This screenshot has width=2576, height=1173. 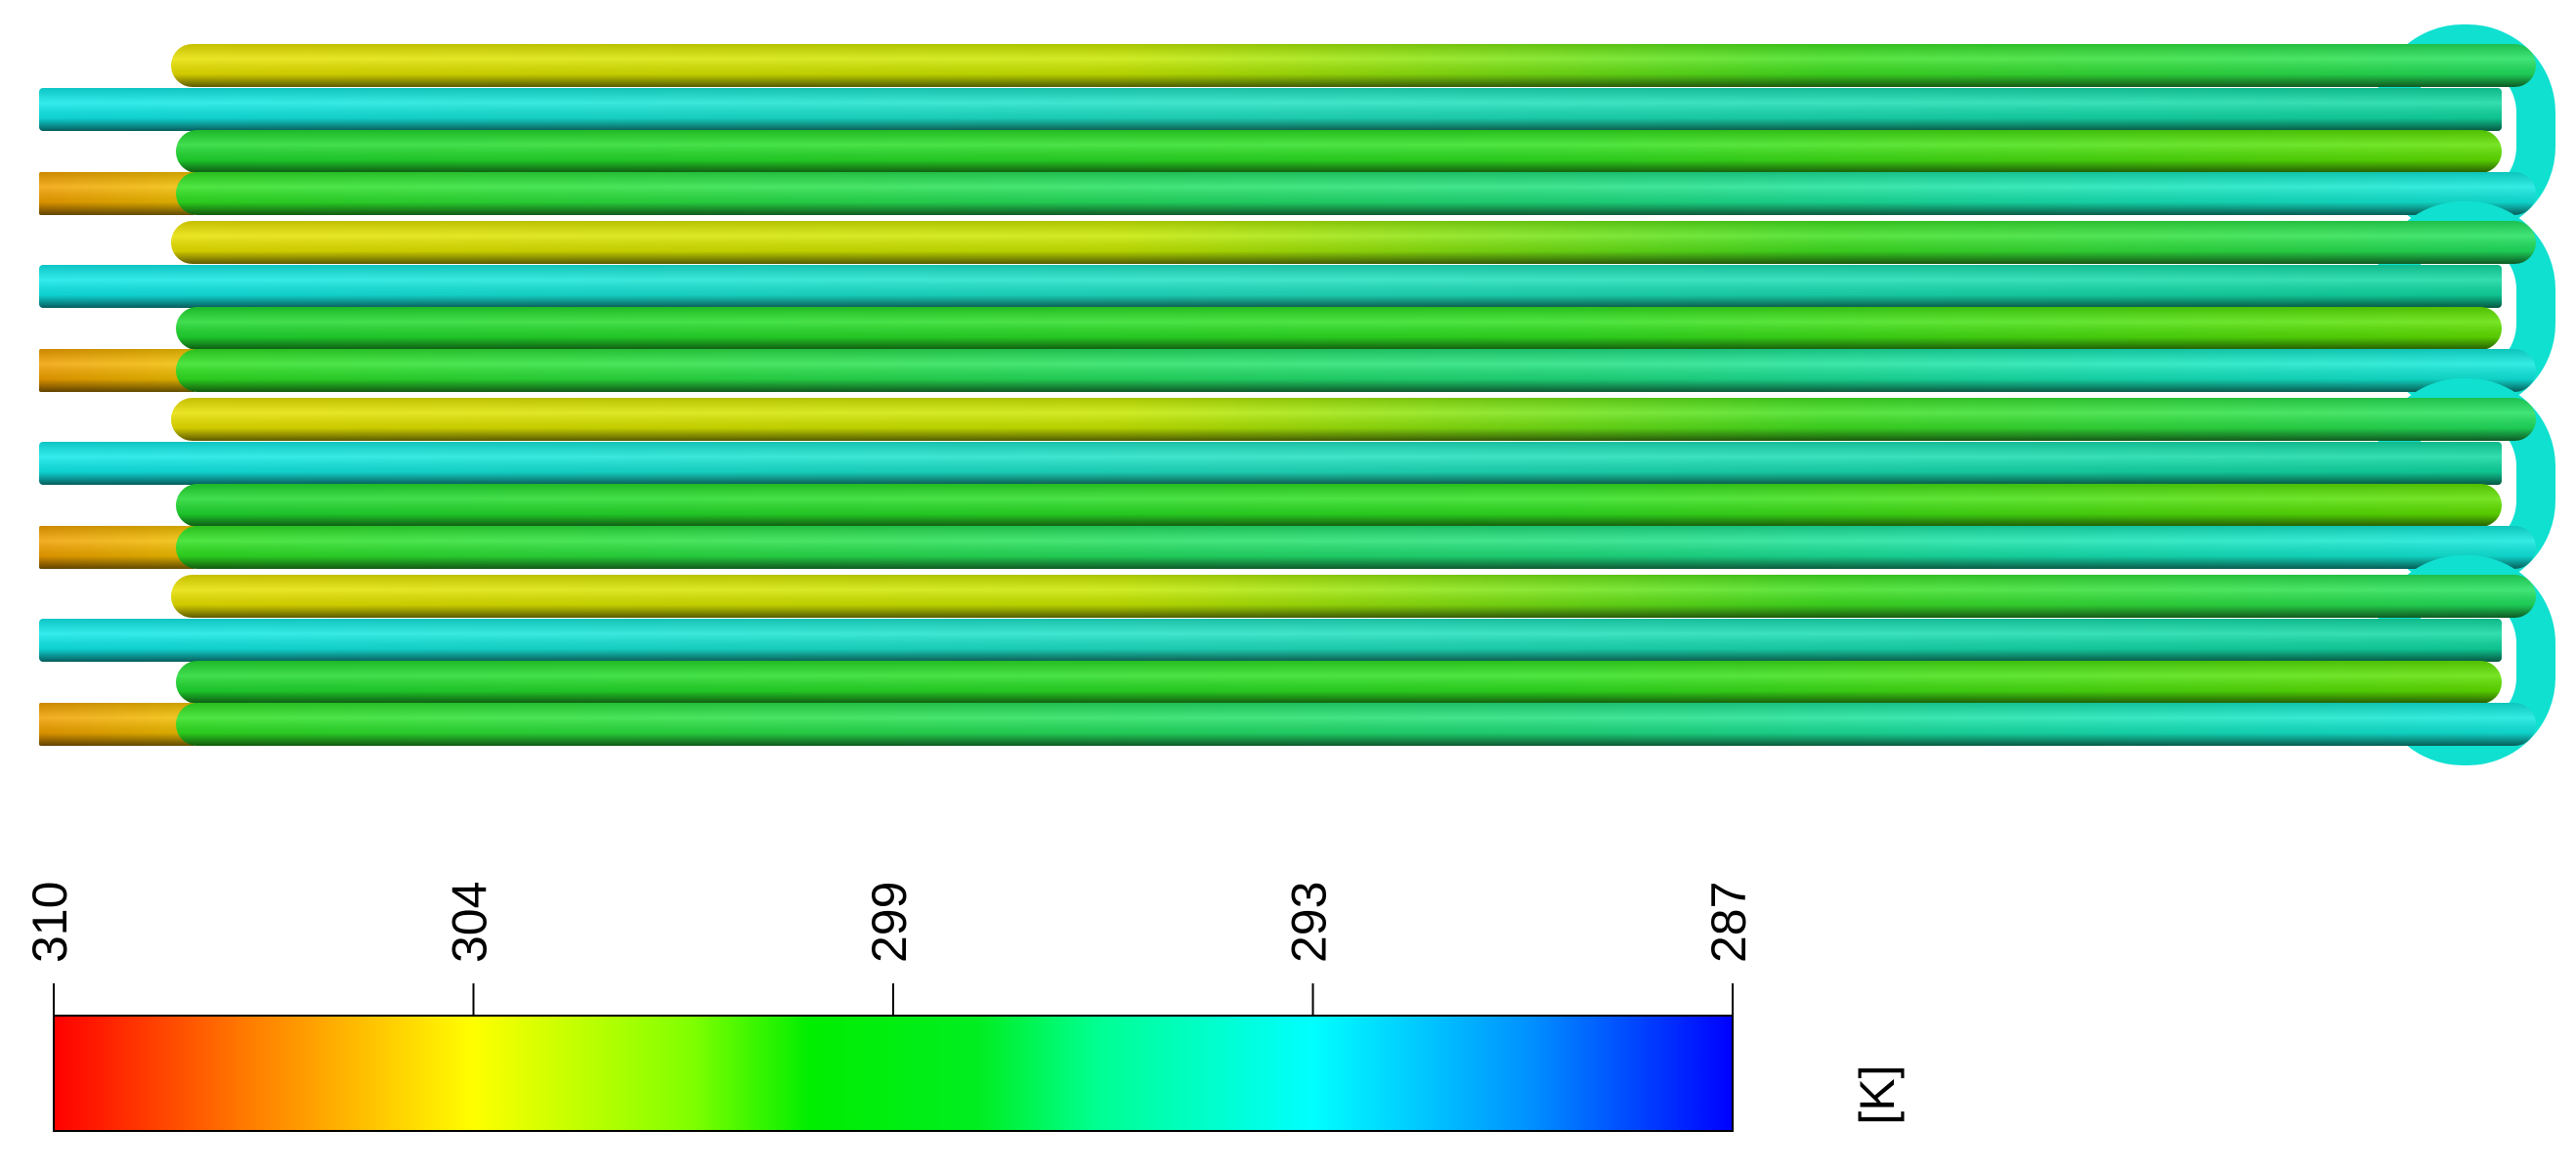 What do you see at coordinates (49, 923) in the screenshot?
I see `colorbar-tick-label: 310` at bounding box center [49, 923].